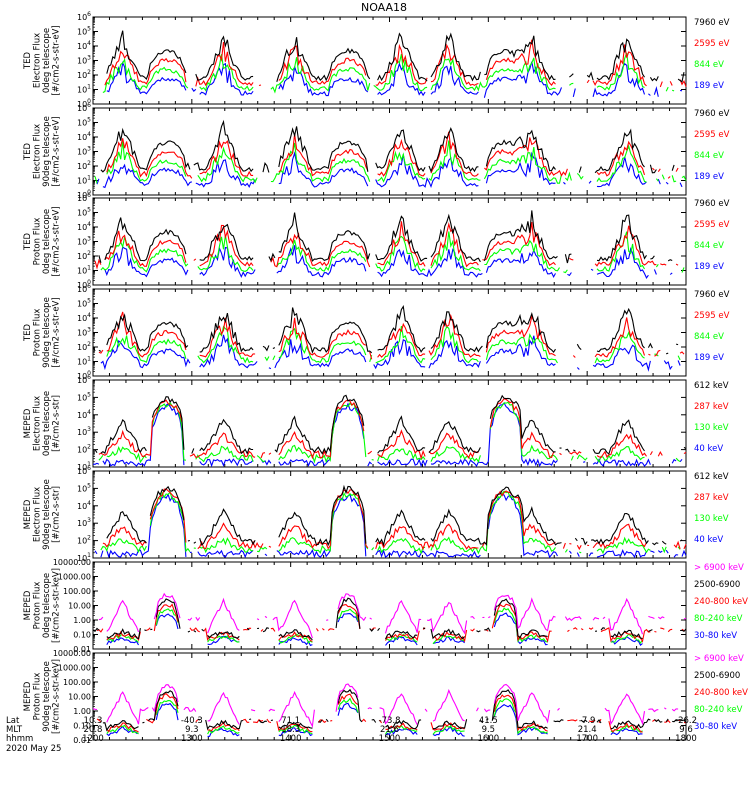 The image size is (750, 800). I want to click on footer-date: 2020 May 25, so click(33, 749).